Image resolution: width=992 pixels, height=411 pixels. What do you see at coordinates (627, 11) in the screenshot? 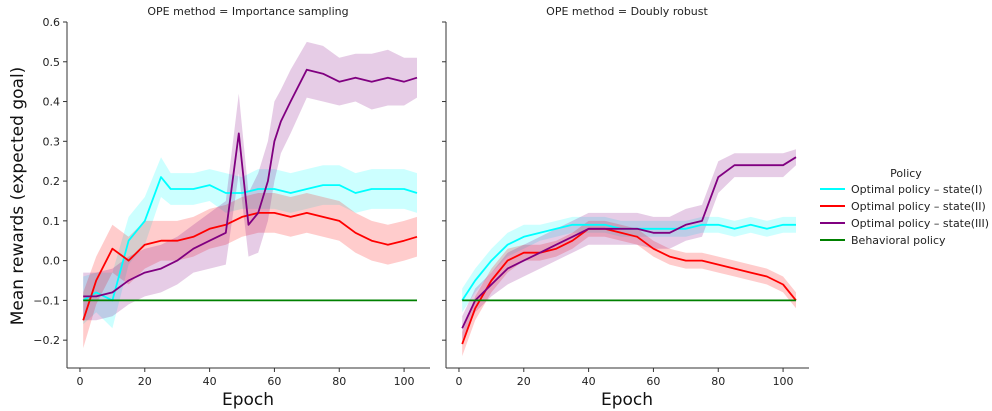
I see `panel-title: OPE method = Doubly robust` at bounding box center [627, 11].